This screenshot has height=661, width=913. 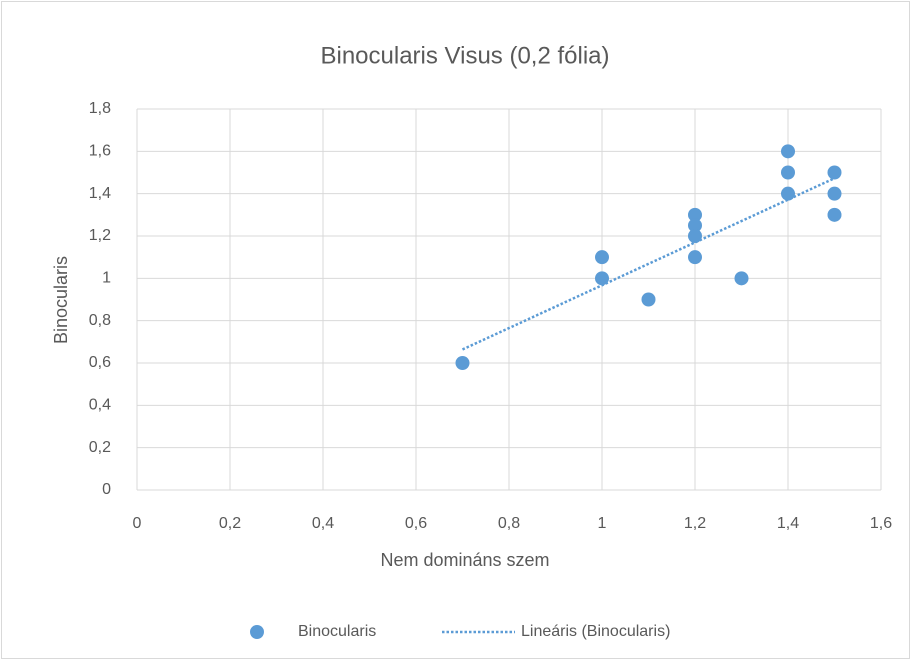 I want to click on y-tick-label: 1, so click(x=106, y=278).